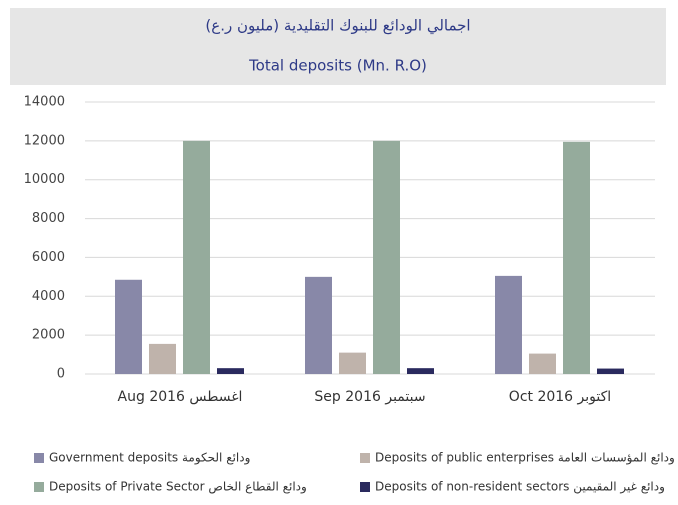 The image size is (678, 505). I want to click on y-tick-label: 8000, so click(48, 218).